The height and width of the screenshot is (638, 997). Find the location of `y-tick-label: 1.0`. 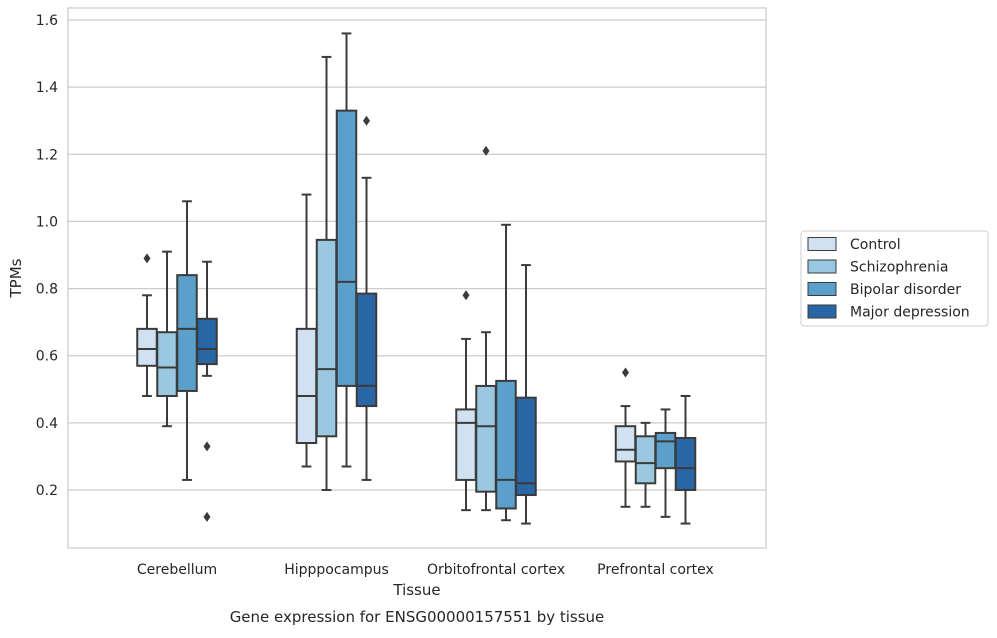

y-tick-label: 1.0 is located at coordinates (47, 222).